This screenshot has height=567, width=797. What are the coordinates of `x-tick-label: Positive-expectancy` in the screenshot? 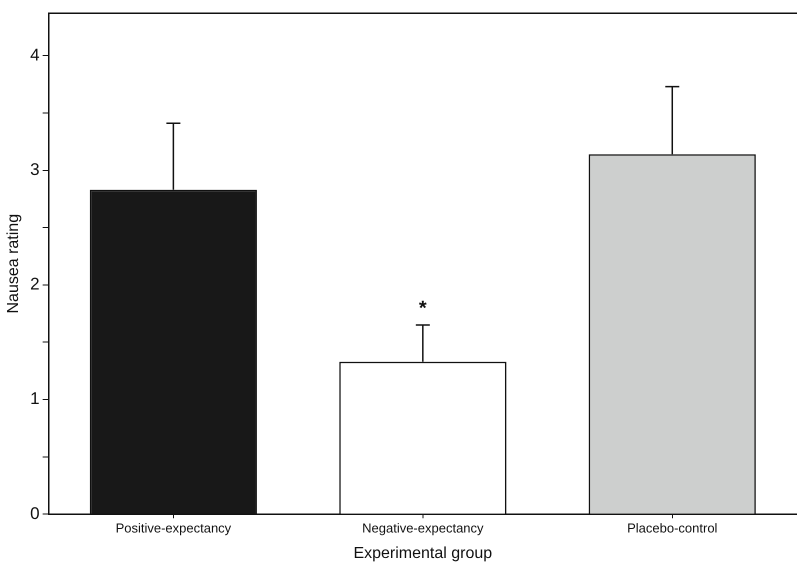 It's located at (174, 528).